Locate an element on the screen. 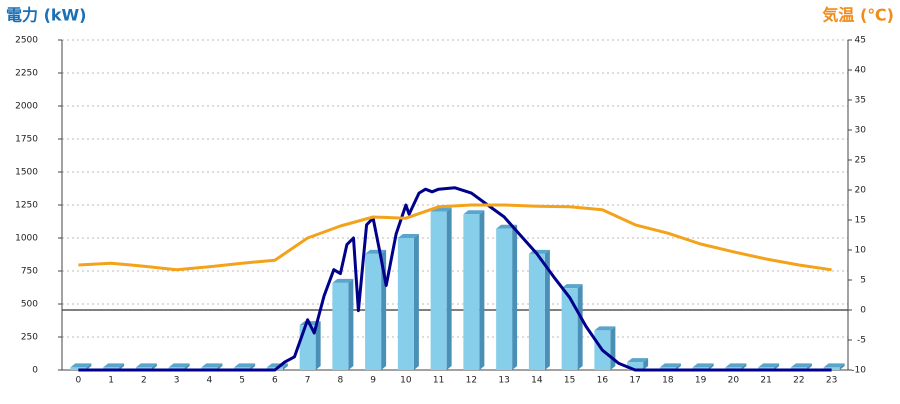 Image resolution: width=900 pixels, height=404 pixels. x-tick-label: 18 is located at coordinates (668, 381).